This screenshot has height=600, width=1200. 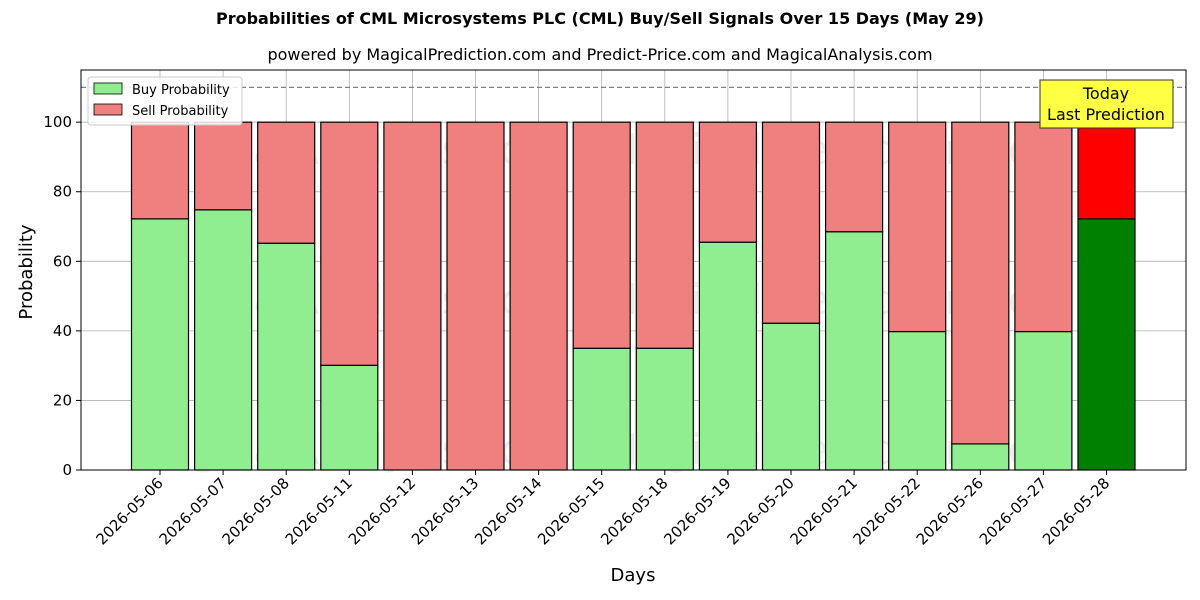 I want to click on annotation-box, so click(x=1106, y=104).